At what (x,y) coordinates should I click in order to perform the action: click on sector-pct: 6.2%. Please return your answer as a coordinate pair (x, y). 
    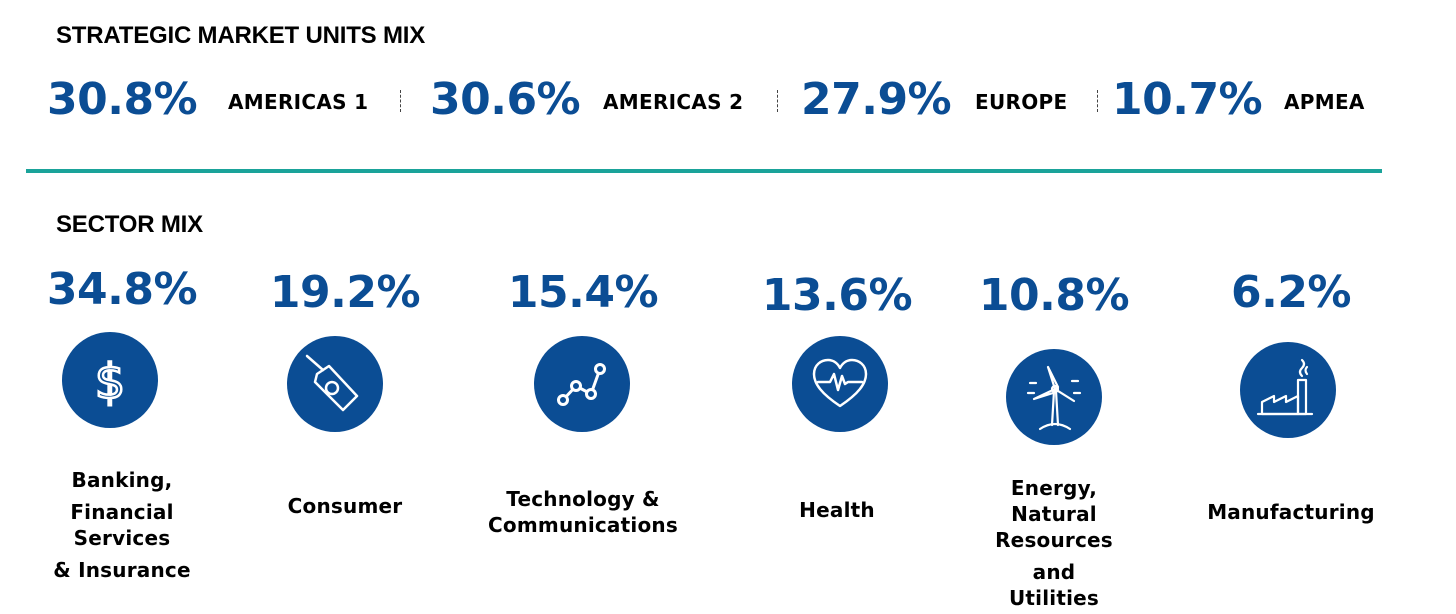
    Looking at the image, I should click on (1291, 292).